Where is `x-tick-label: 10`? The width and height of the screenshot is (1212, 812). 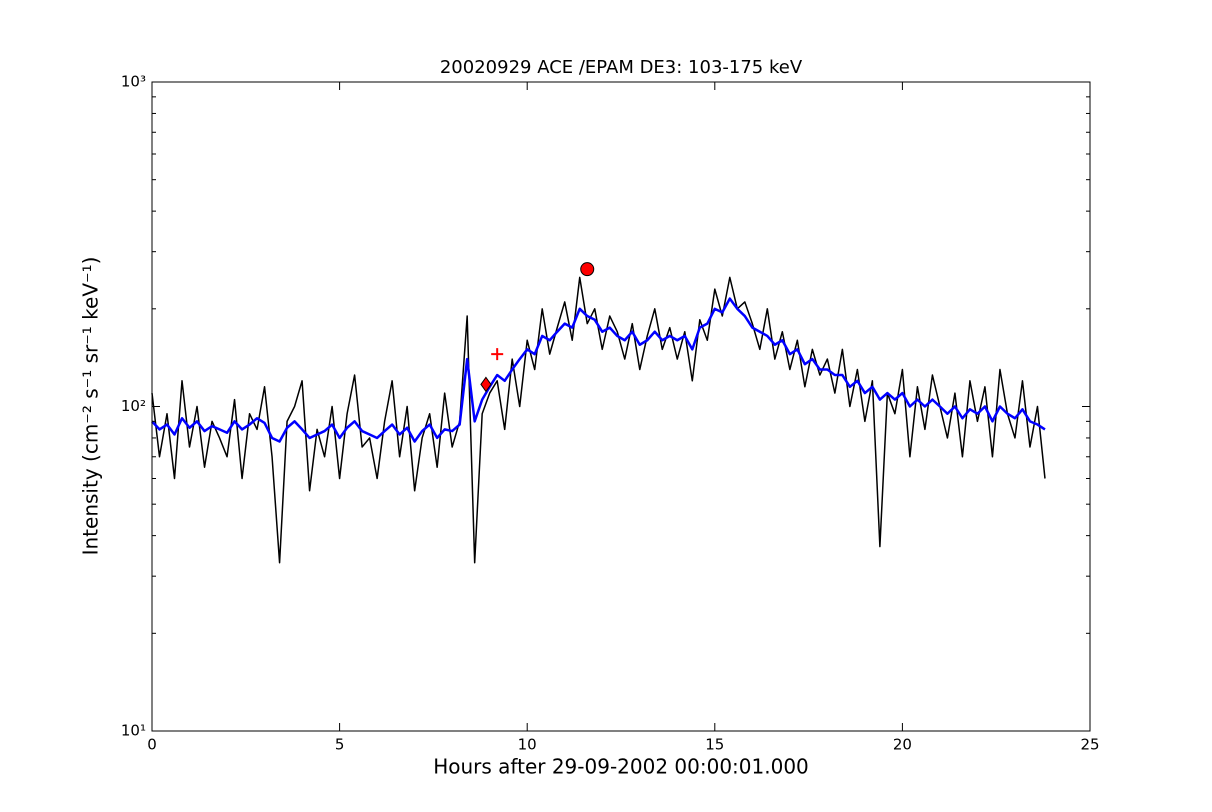
x-tick-label: 10 is located at coordinates (527, 745).